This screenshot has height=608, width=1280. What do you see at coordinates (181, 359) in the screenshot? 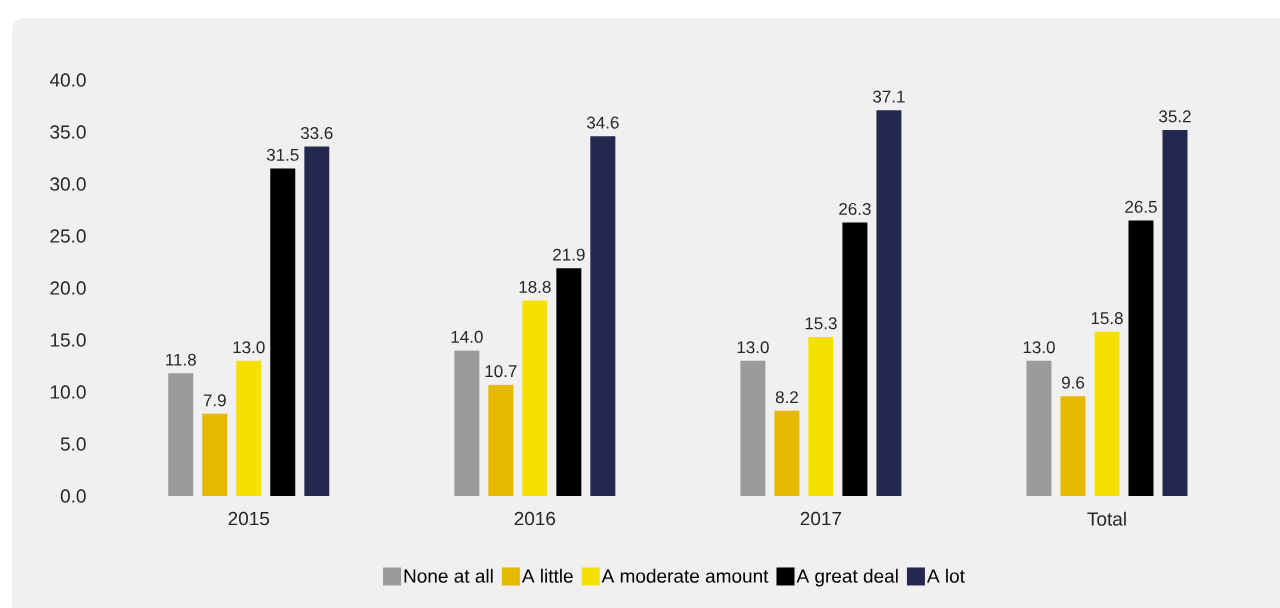
I see `data-label: 11.8` at bounding box center [181, 359].